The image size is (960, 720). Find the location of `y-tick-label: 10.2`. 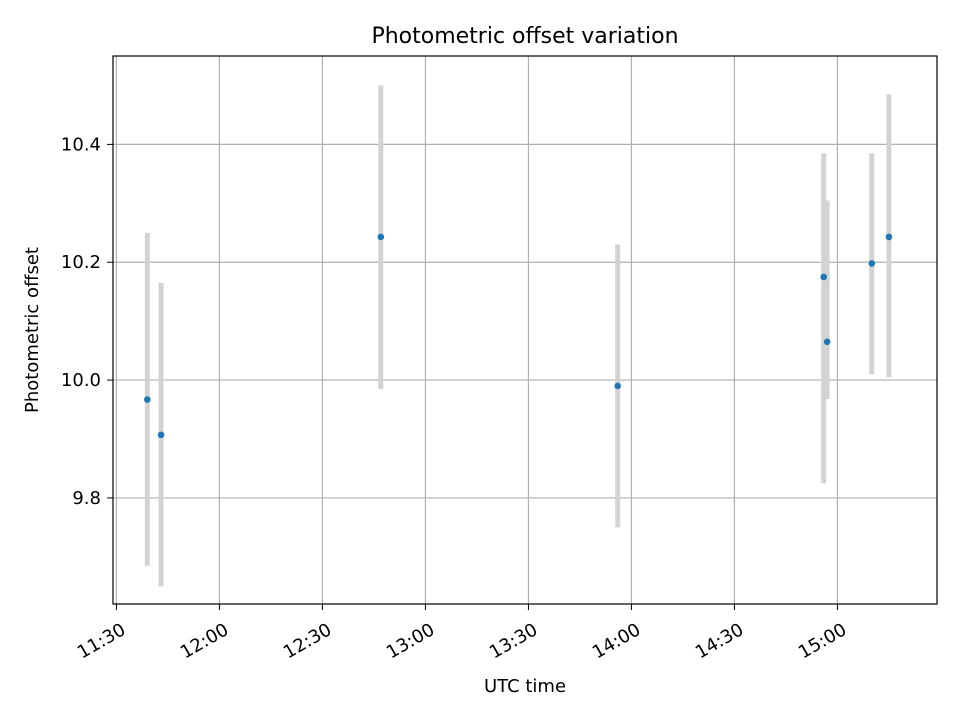

y-tick-label: 10.2 is located at coordinates (81, 262).